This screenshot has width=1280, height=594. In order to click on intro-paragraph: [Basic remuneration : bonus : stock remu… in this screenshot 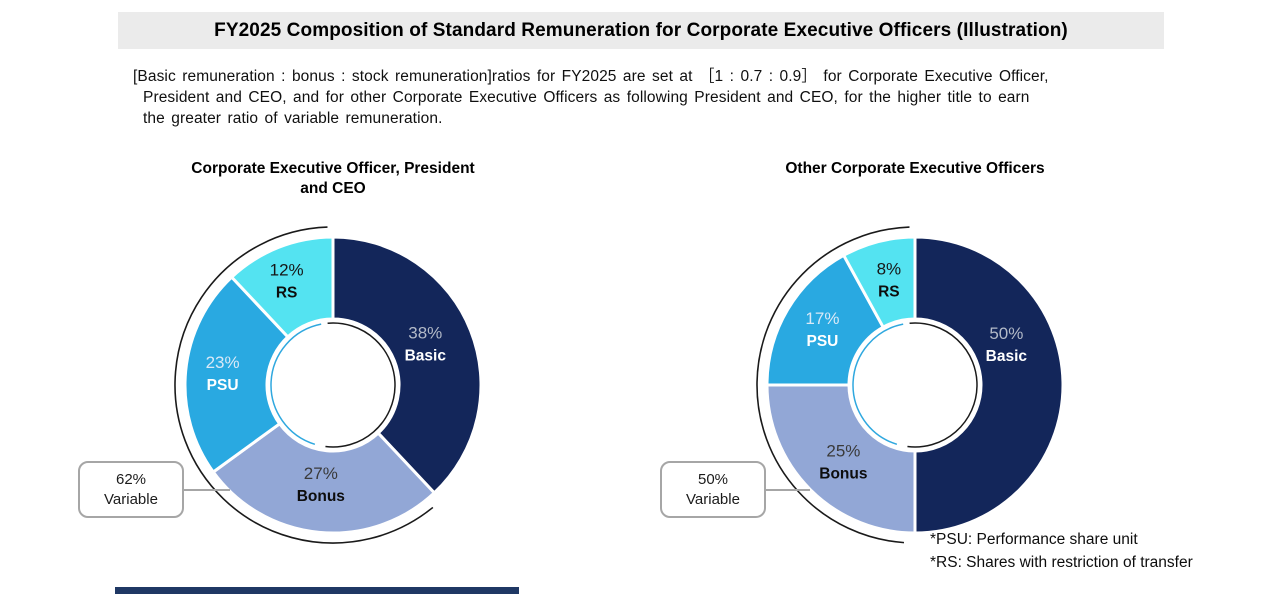, I will do `click(653, 97)`.